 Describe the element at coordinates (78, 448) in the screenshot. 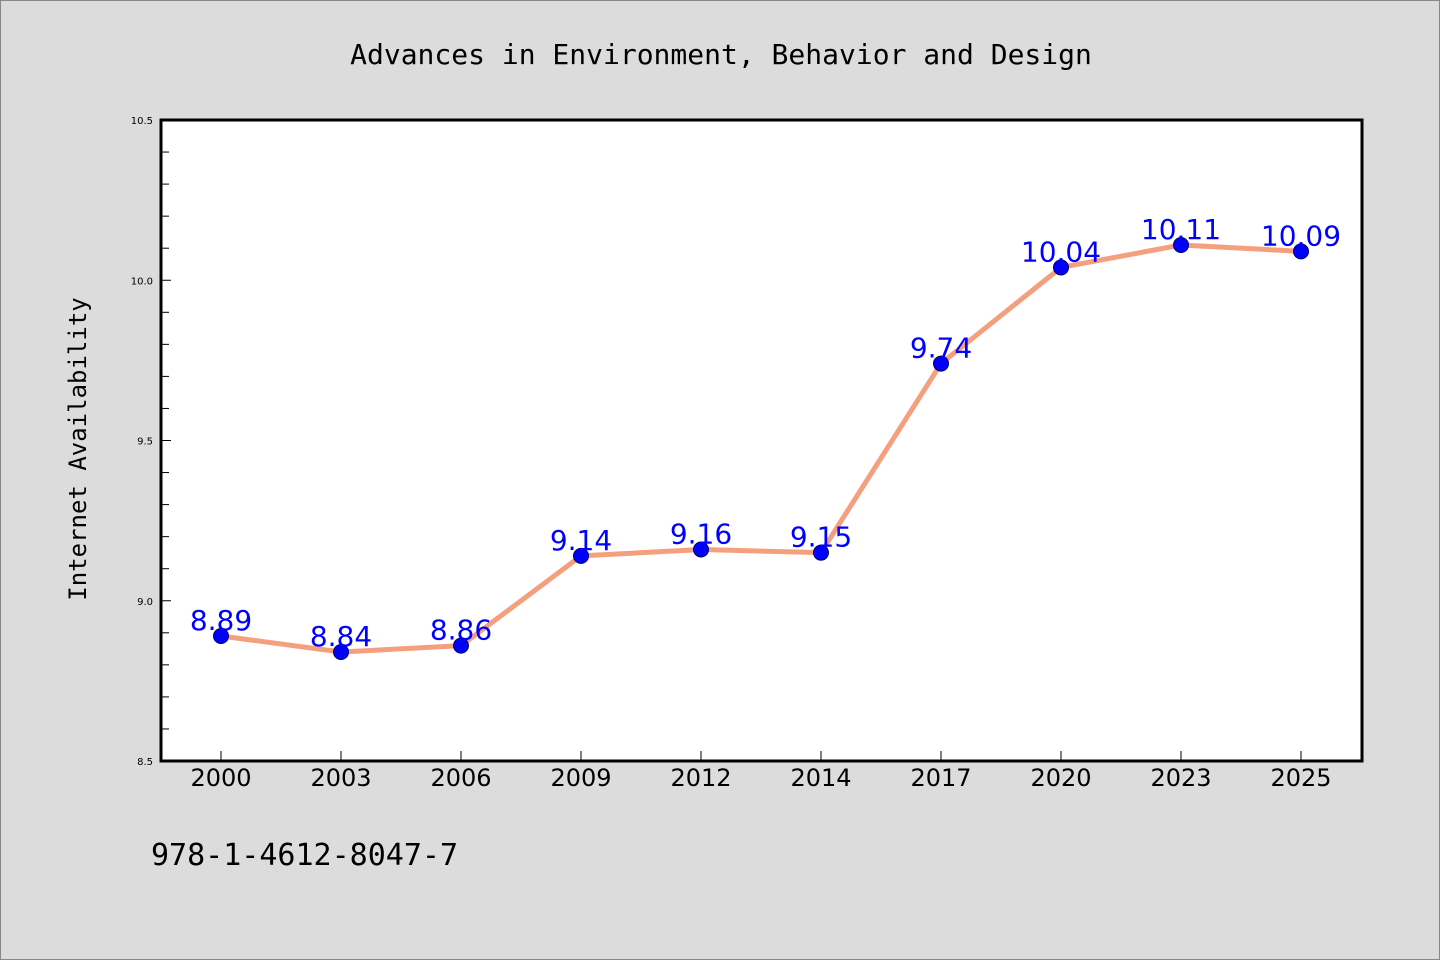

I see `y-axis-label: Internet Availability` at that location.